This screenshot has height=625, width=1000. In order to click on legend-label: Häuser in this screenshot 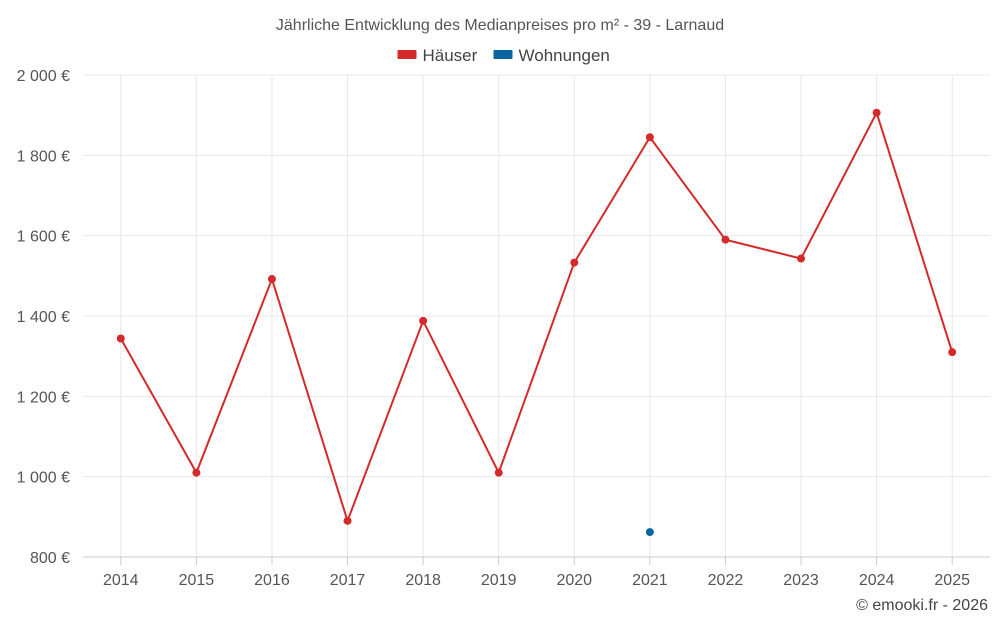, I will do `click(450, 55)`.